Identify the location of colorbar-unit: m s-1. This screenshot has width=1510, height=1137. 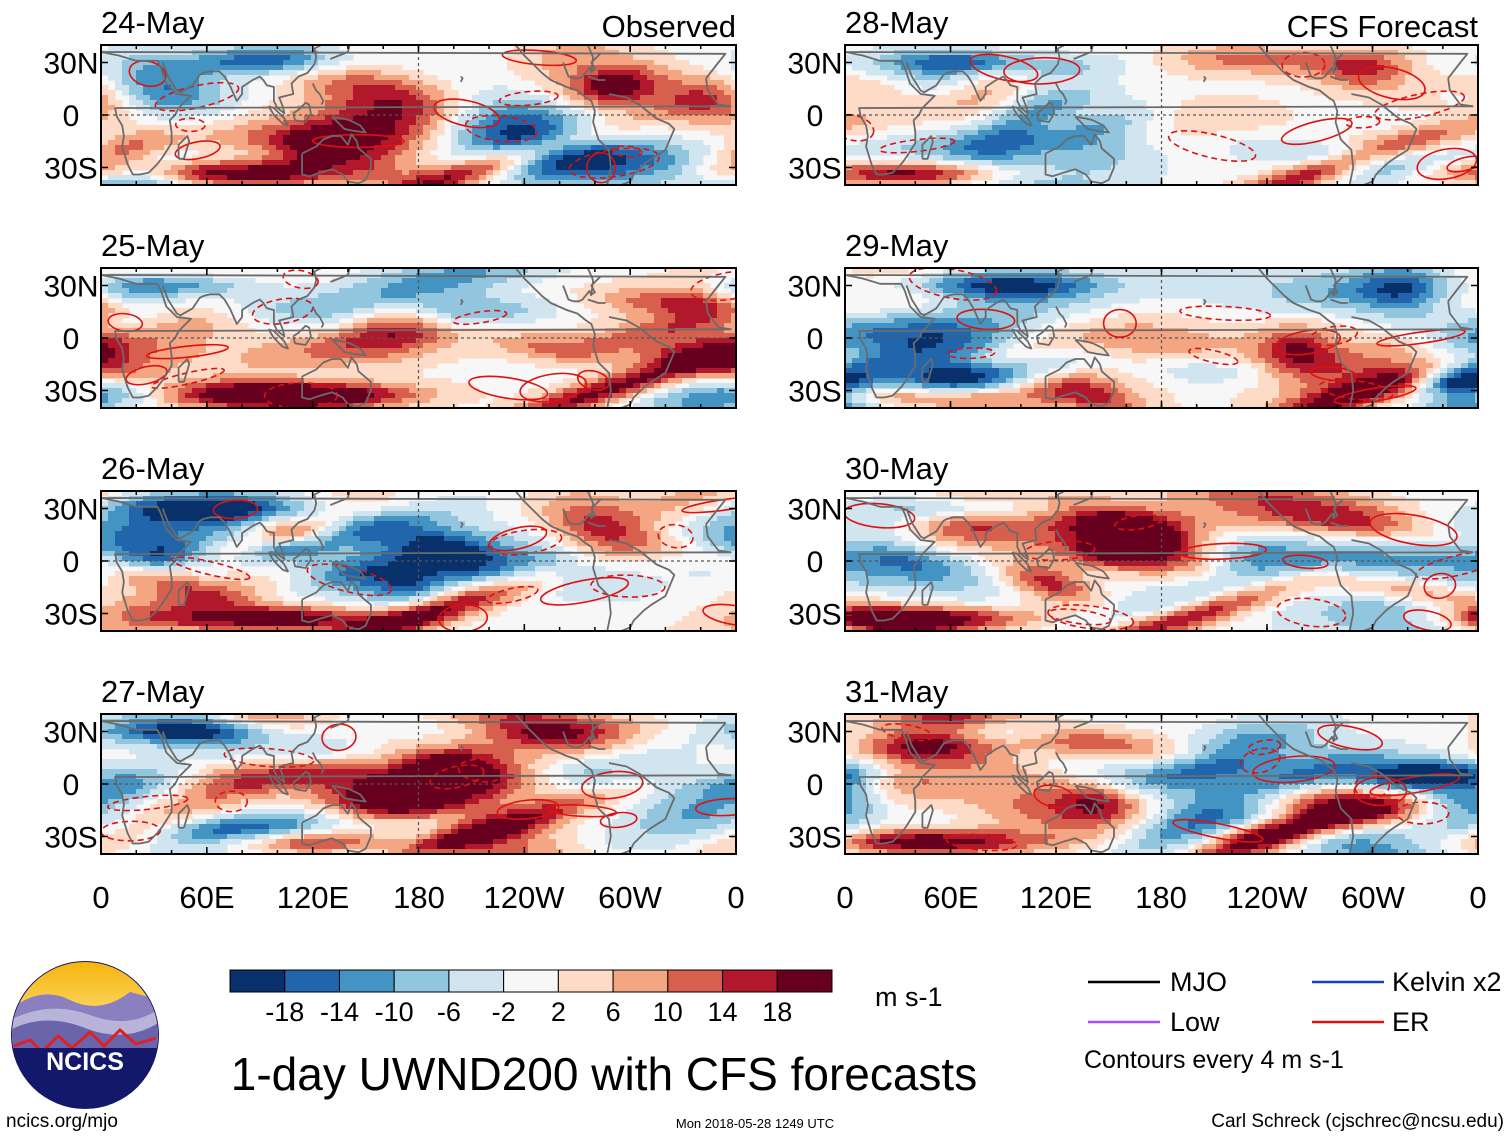
(909, 997).